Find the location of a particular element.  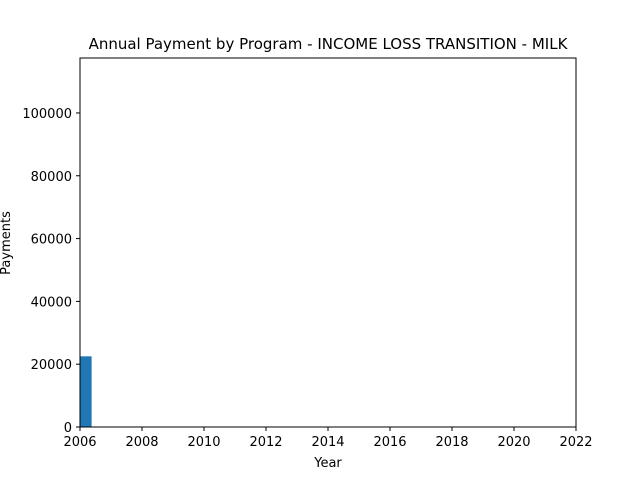

y-tick-label: 100000 is located at coordinates (47, 114).